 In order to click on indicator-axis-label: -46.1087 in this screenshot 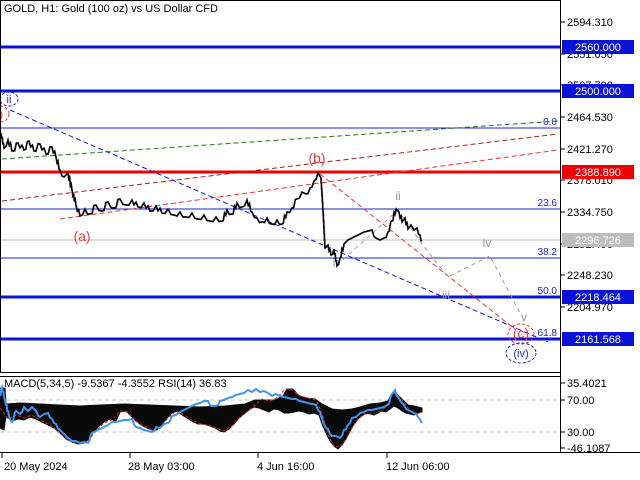, I will do `click(588, 449)`.